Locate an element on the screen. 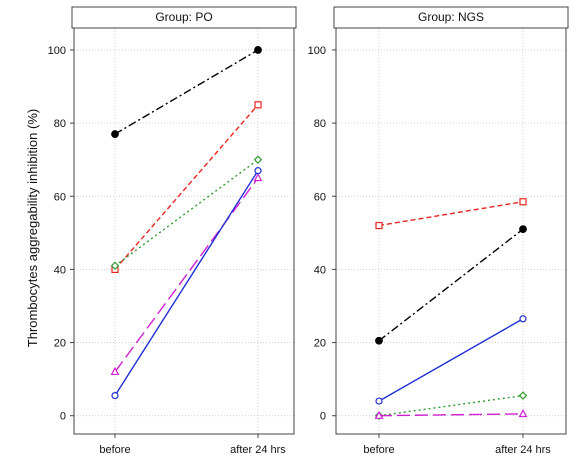 The image size is (587, 460). panel-title: Group: PO is located at coordinates (183, 17).